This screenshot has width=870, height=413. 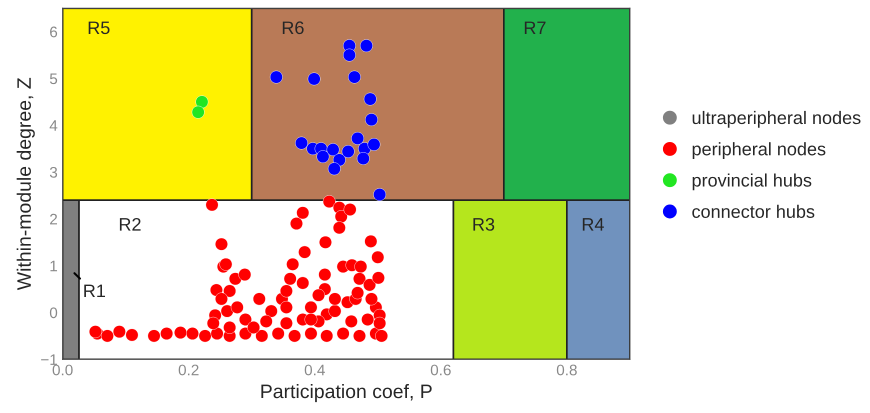 I want to click on y-tick-label: 3, so click(x=54, y=172).